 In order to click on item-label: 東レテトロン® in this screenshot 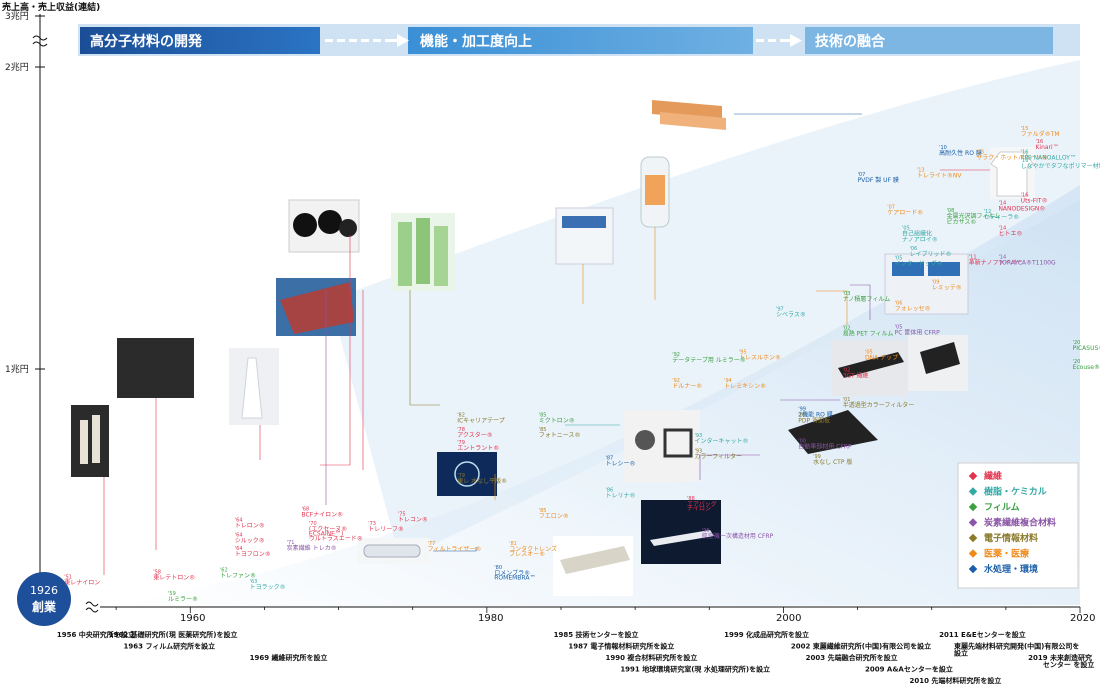, I will do `click(174, 578)`.